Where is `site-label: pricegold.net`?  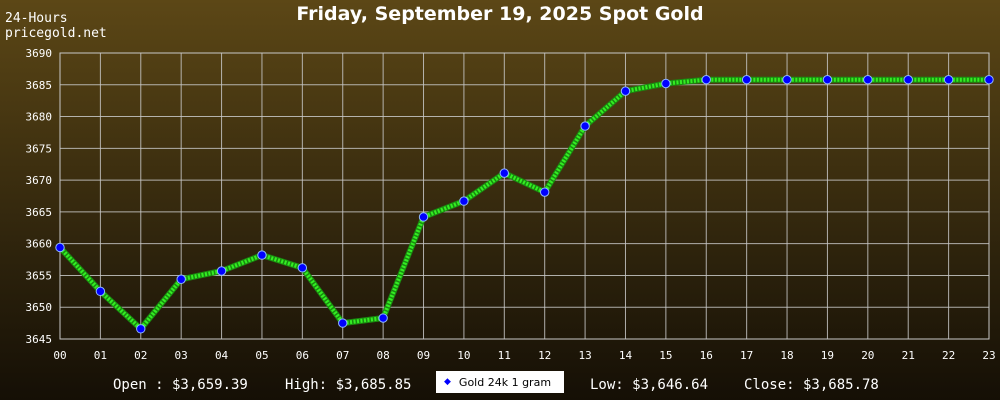
site-label: pricegold.net is located at coordinates (56, 33).